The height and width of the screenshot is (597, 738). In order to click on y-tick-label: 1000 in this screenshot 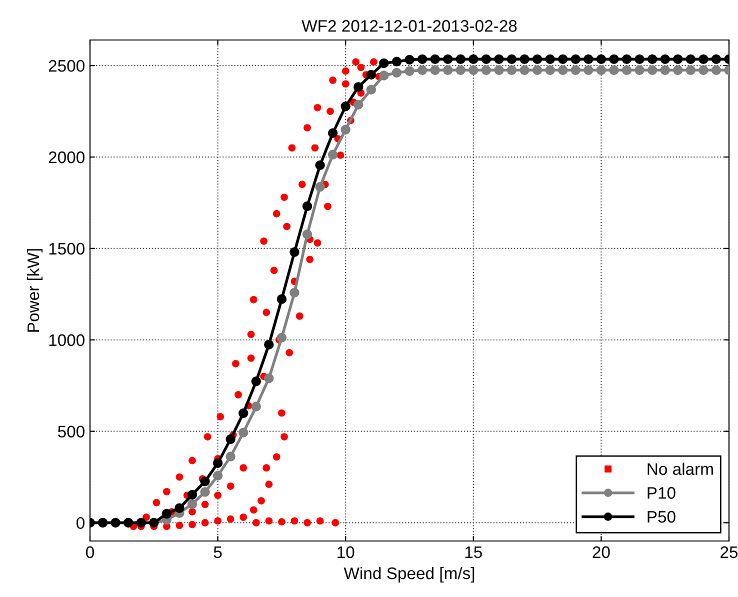, I will do `click(66, 340)`.